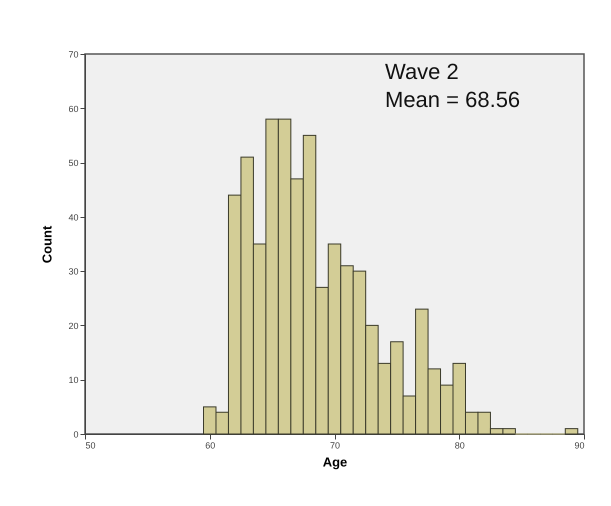 The image size is (611, 506). What do you see at coordinates (579, 445) in the screenshot?
I see `x-tick-label: 90` at bounding box center [579, 445].